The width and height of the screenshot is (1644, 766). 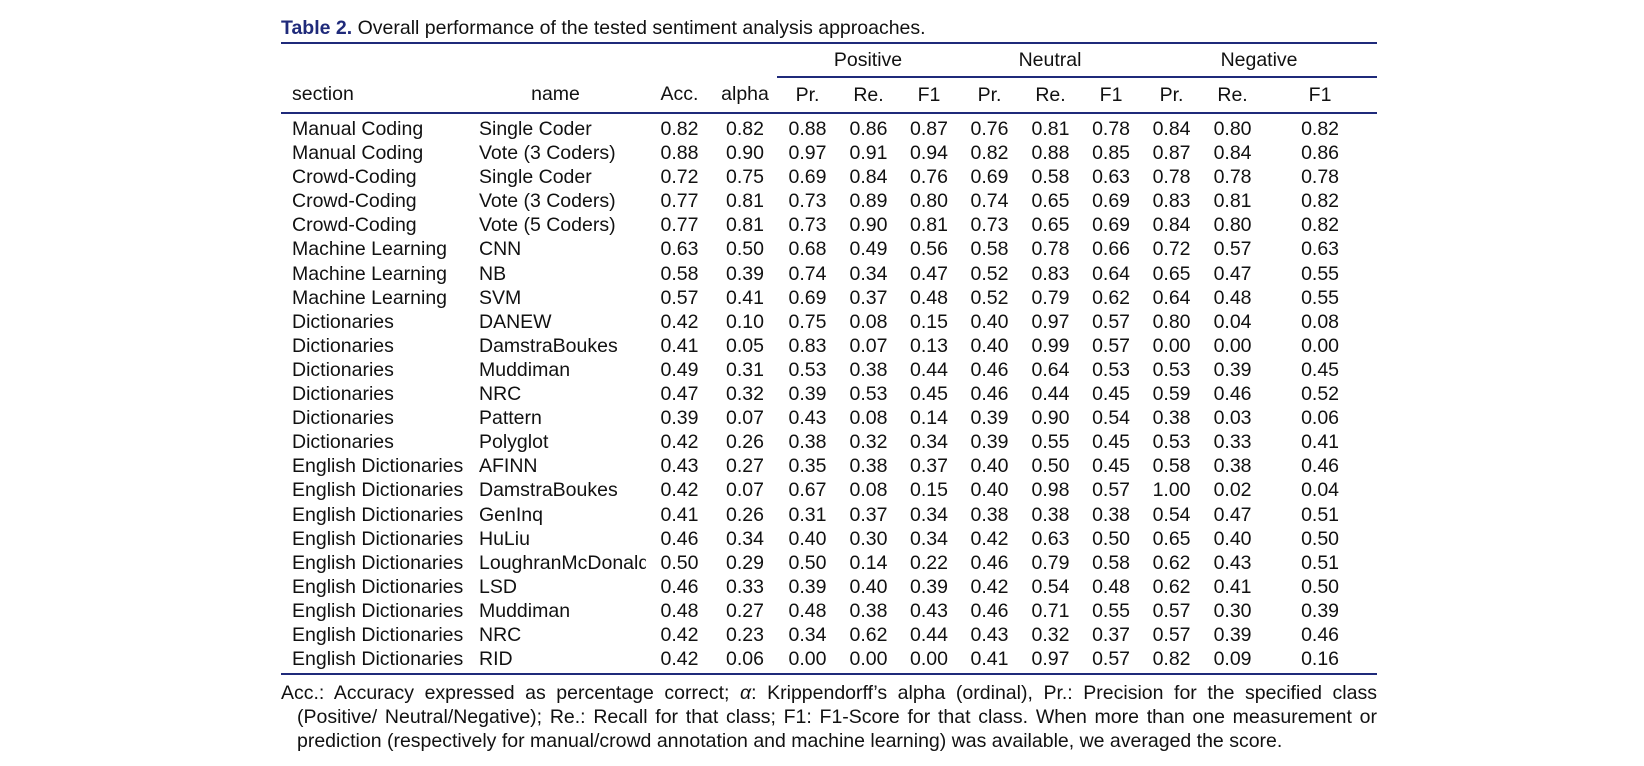 I want to click on value-cell: 0.54, so click(x=1111, y=418).